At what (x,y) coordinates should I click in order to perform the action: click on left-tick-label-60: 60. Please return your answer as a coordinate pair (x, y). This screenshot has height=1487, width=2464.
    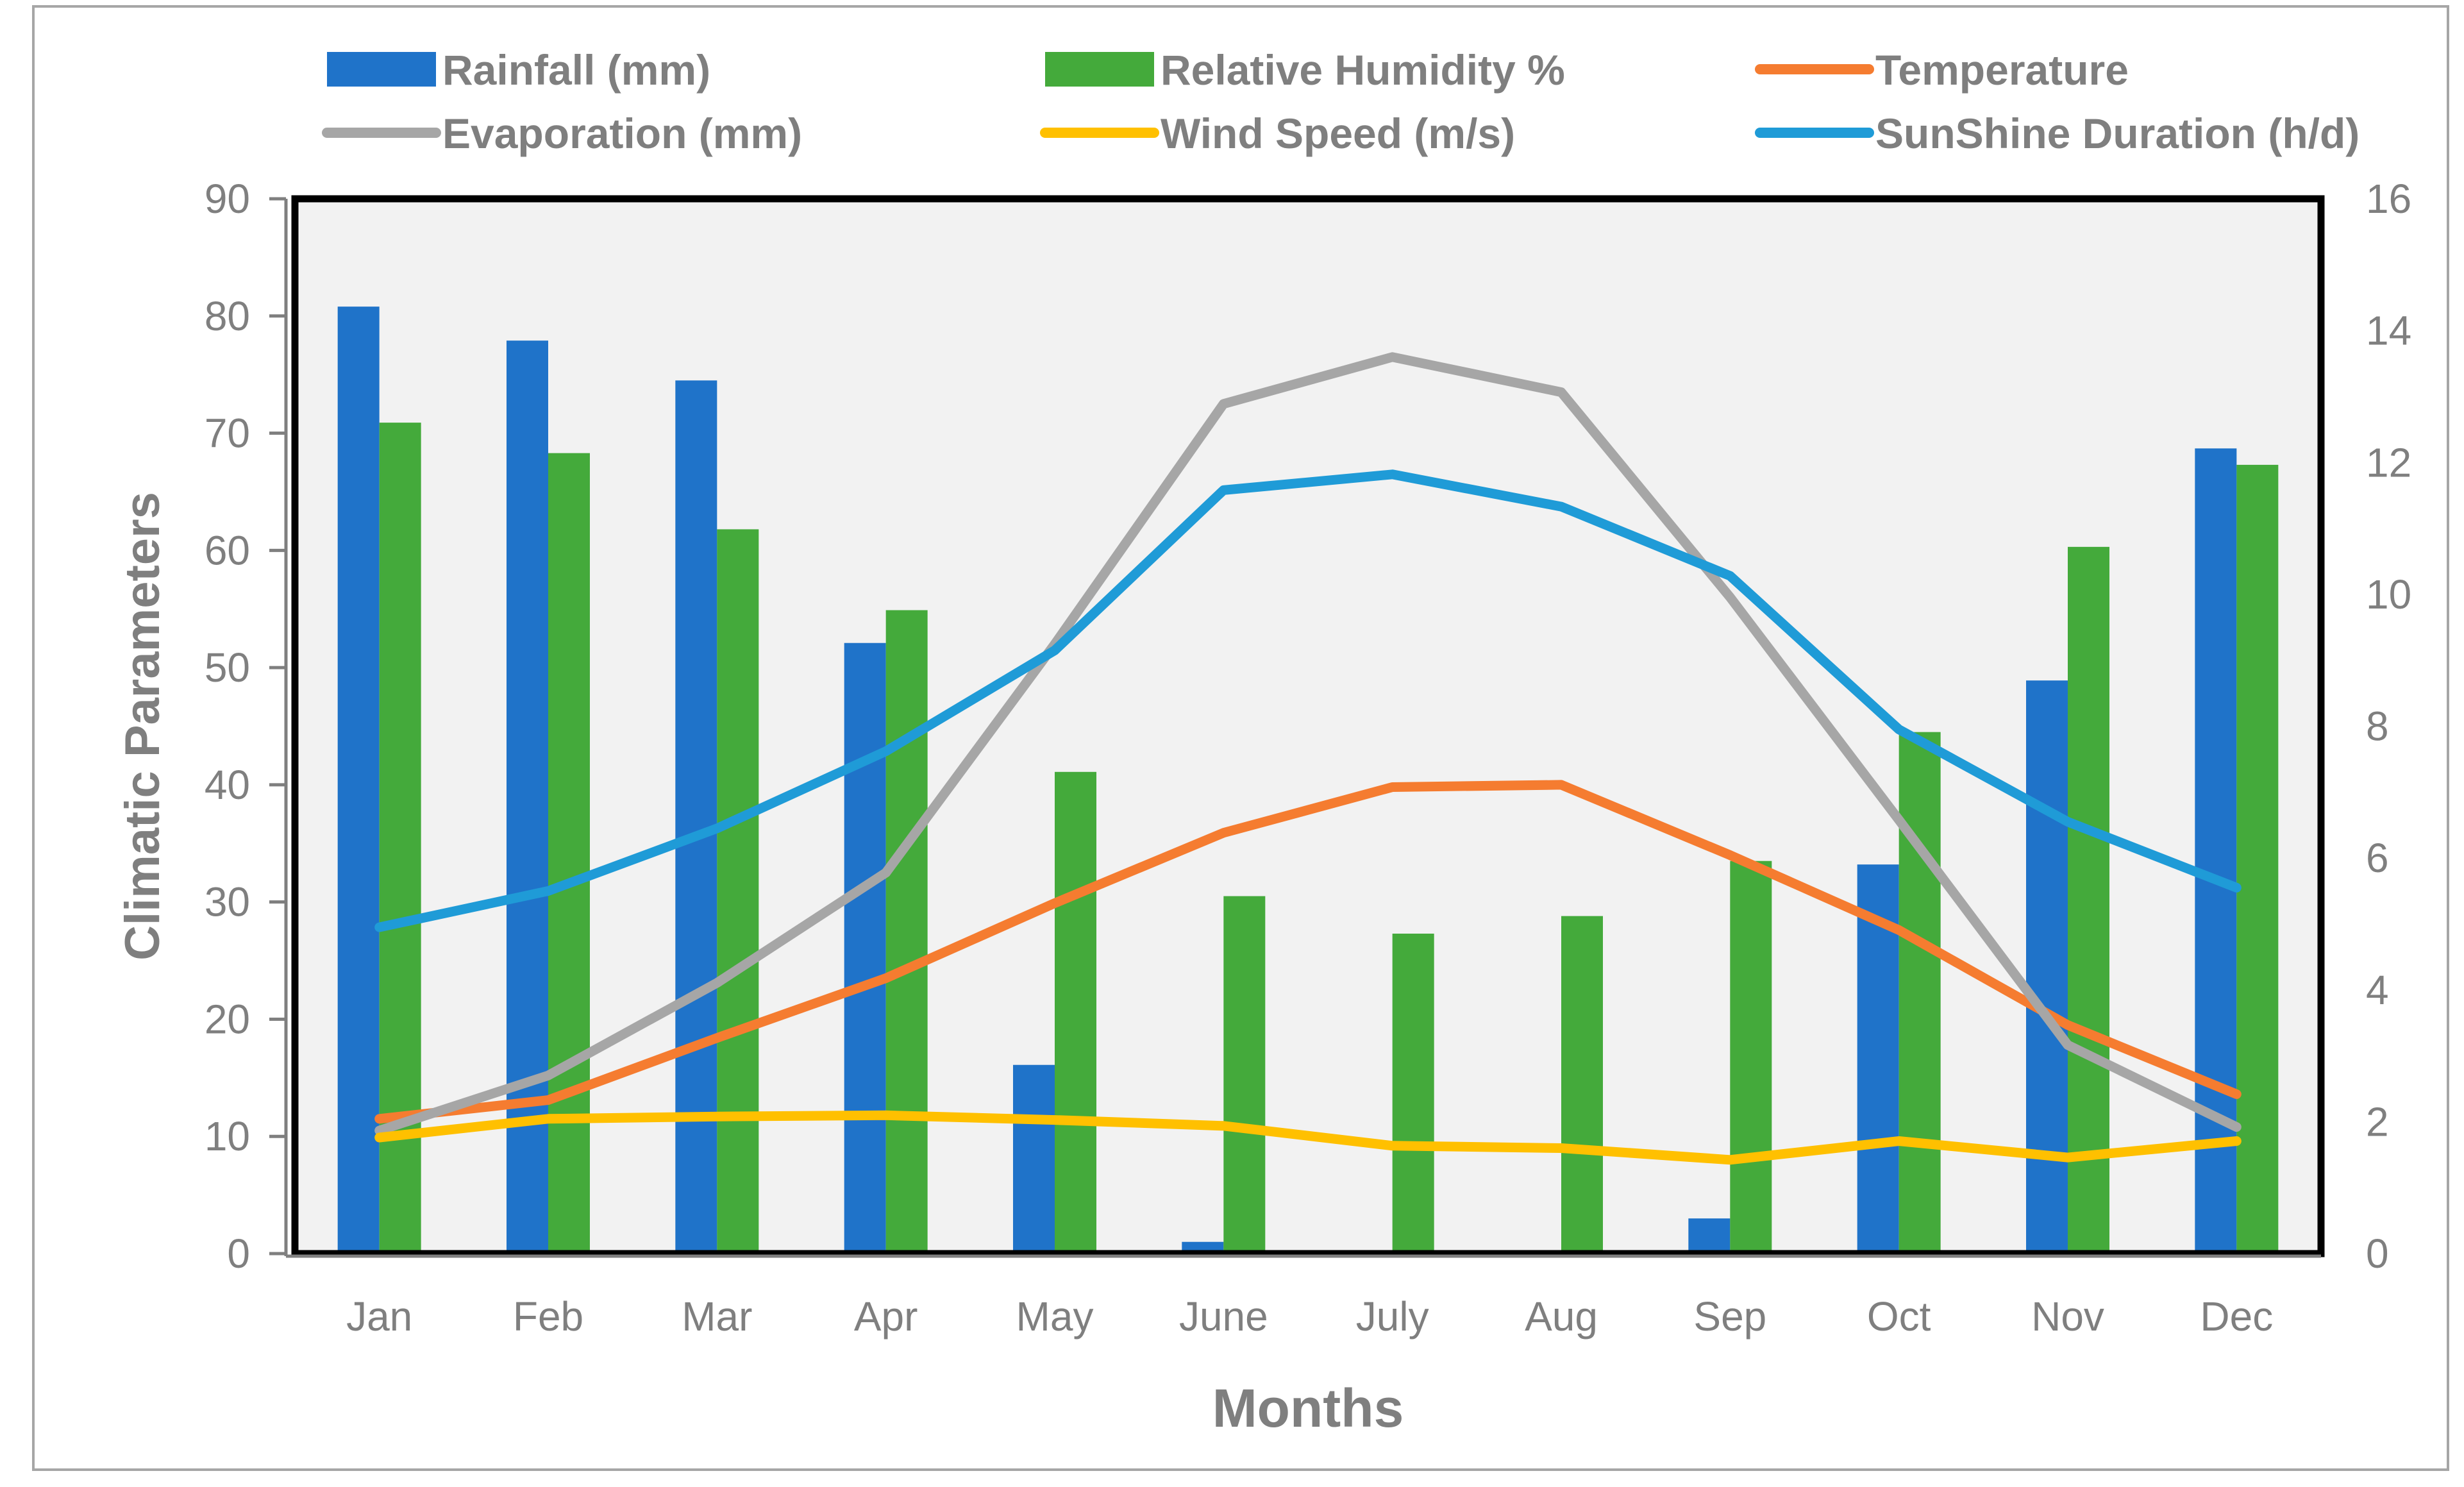
    Looking at the image, I should click on (227, 550).